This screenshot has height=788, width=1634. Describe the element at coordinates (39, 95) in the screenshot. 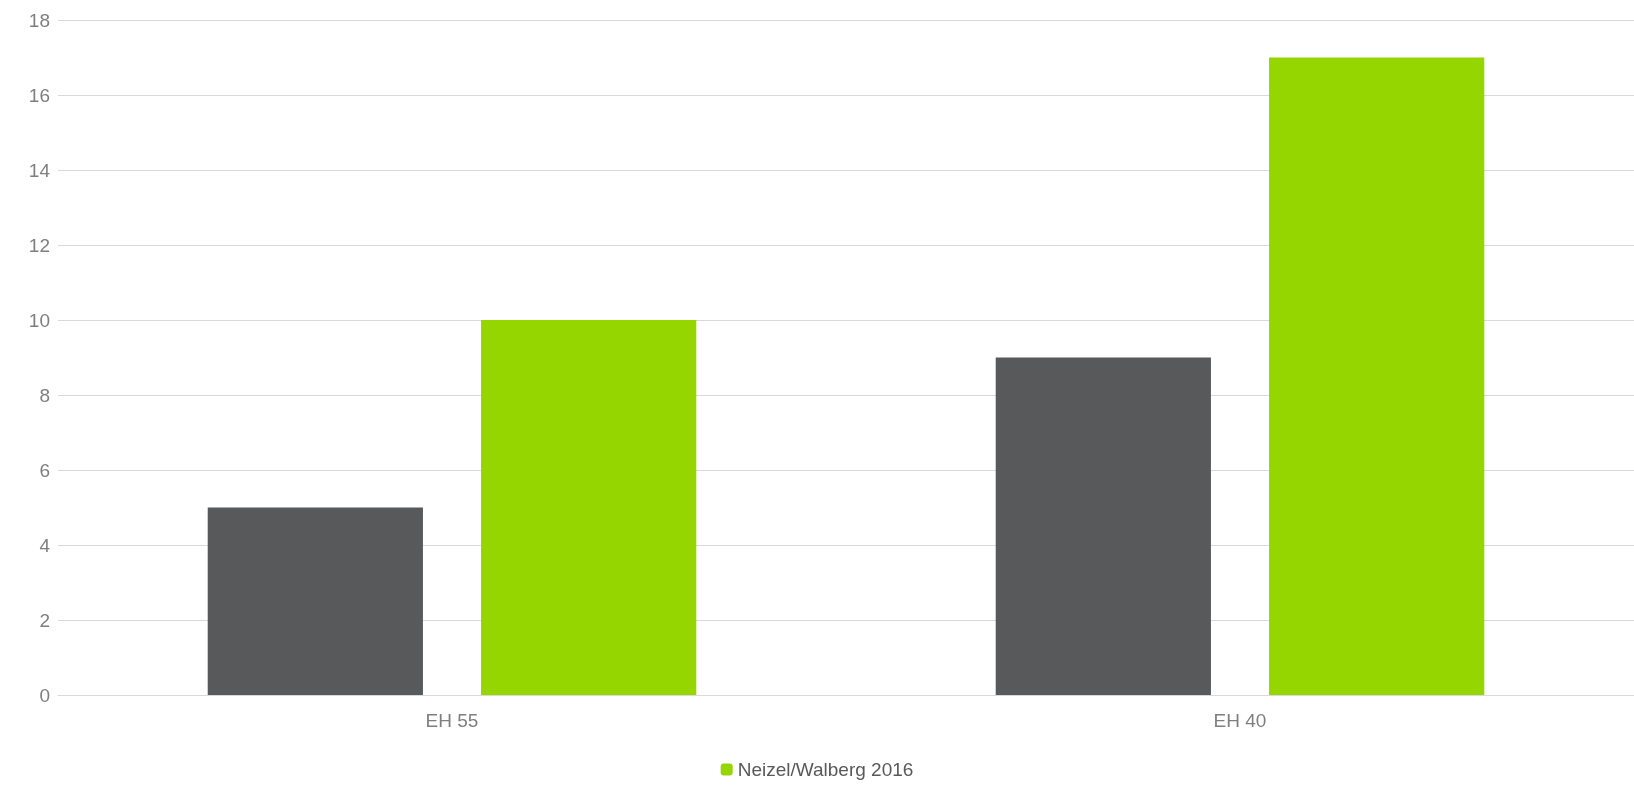

I see `y-tick-label: 16` at that location.